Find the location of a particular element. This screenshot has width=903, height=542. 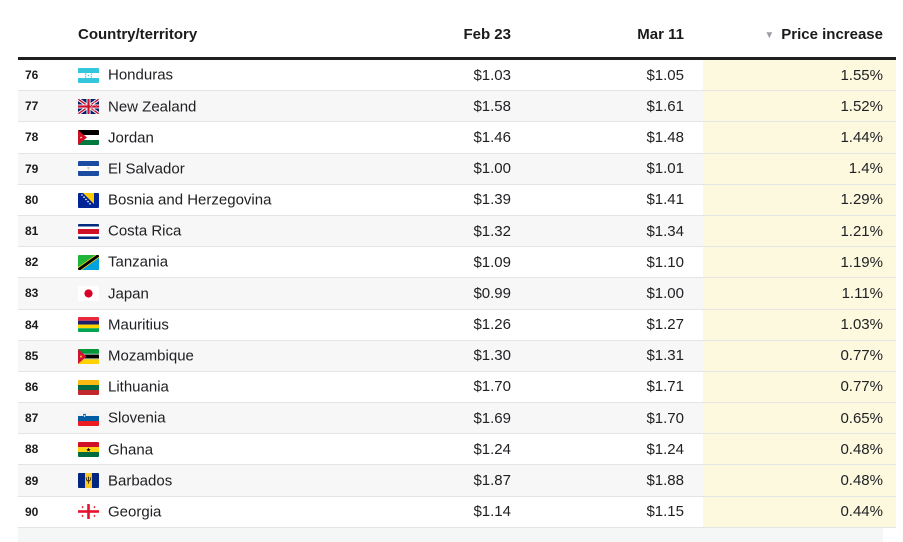

table-row: 81 Costa Rica $1.32 $1.34 1.21% is located at coordinates (457, 231).